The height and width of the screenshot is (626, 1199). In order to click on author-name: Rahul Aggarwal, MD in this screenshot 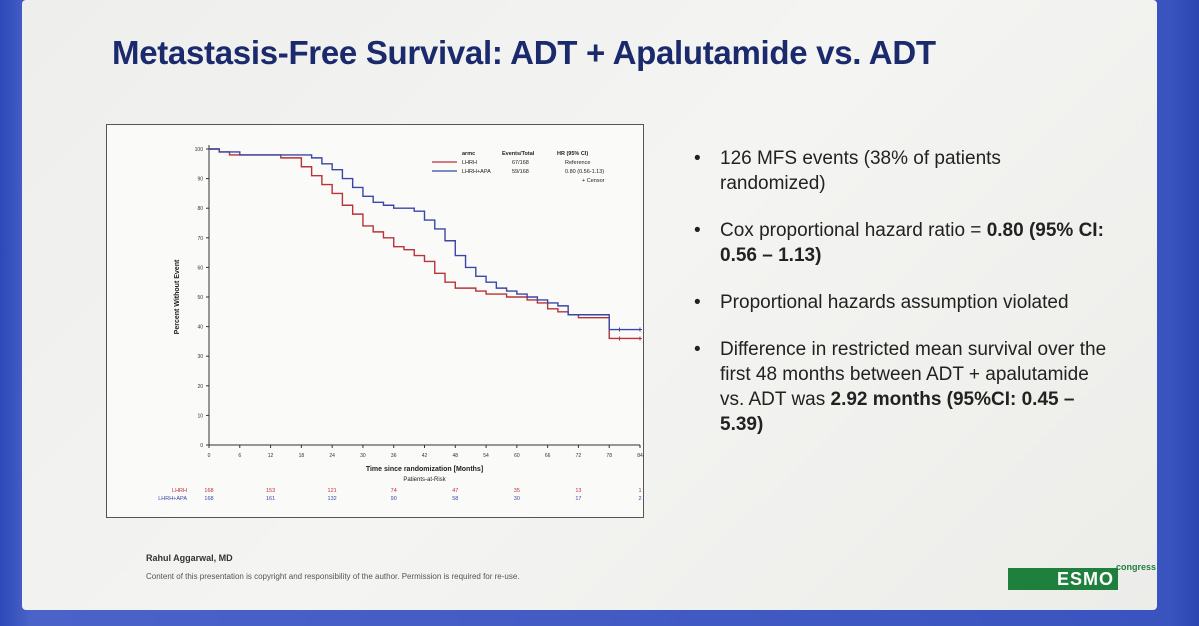, I will do `click(189, 558)`.